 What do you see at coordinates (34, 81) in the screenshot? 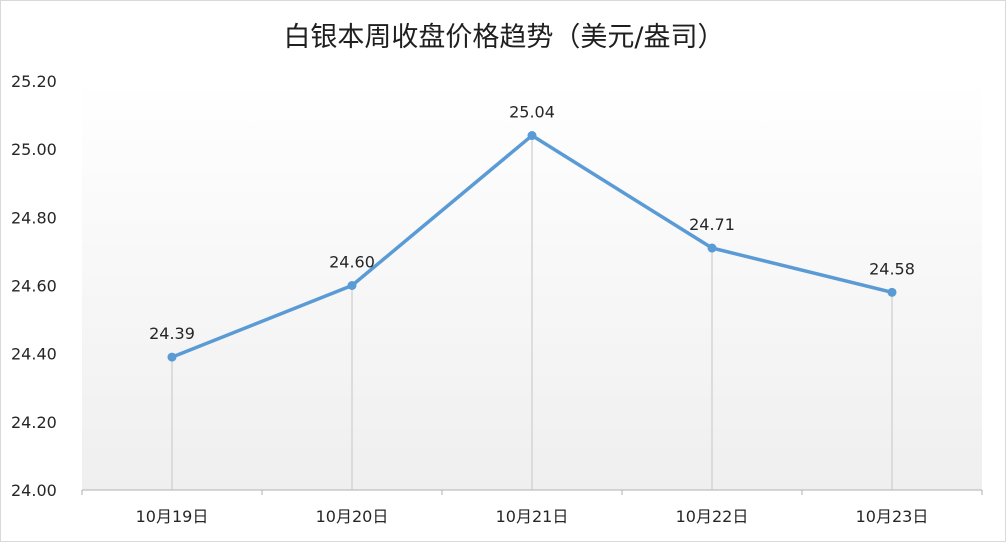
I see `y-tick-label: 25.20` at bounding box center [34, 81].